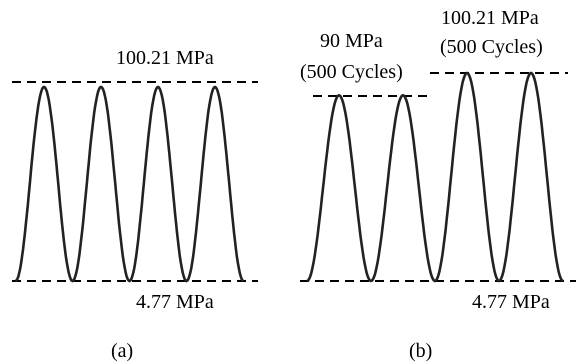 The image size is (578, 364). Describe the element at coordinates (175, 302) in the screenshot. I see `panel-a-min-label: 4.77 MPa` at that location.